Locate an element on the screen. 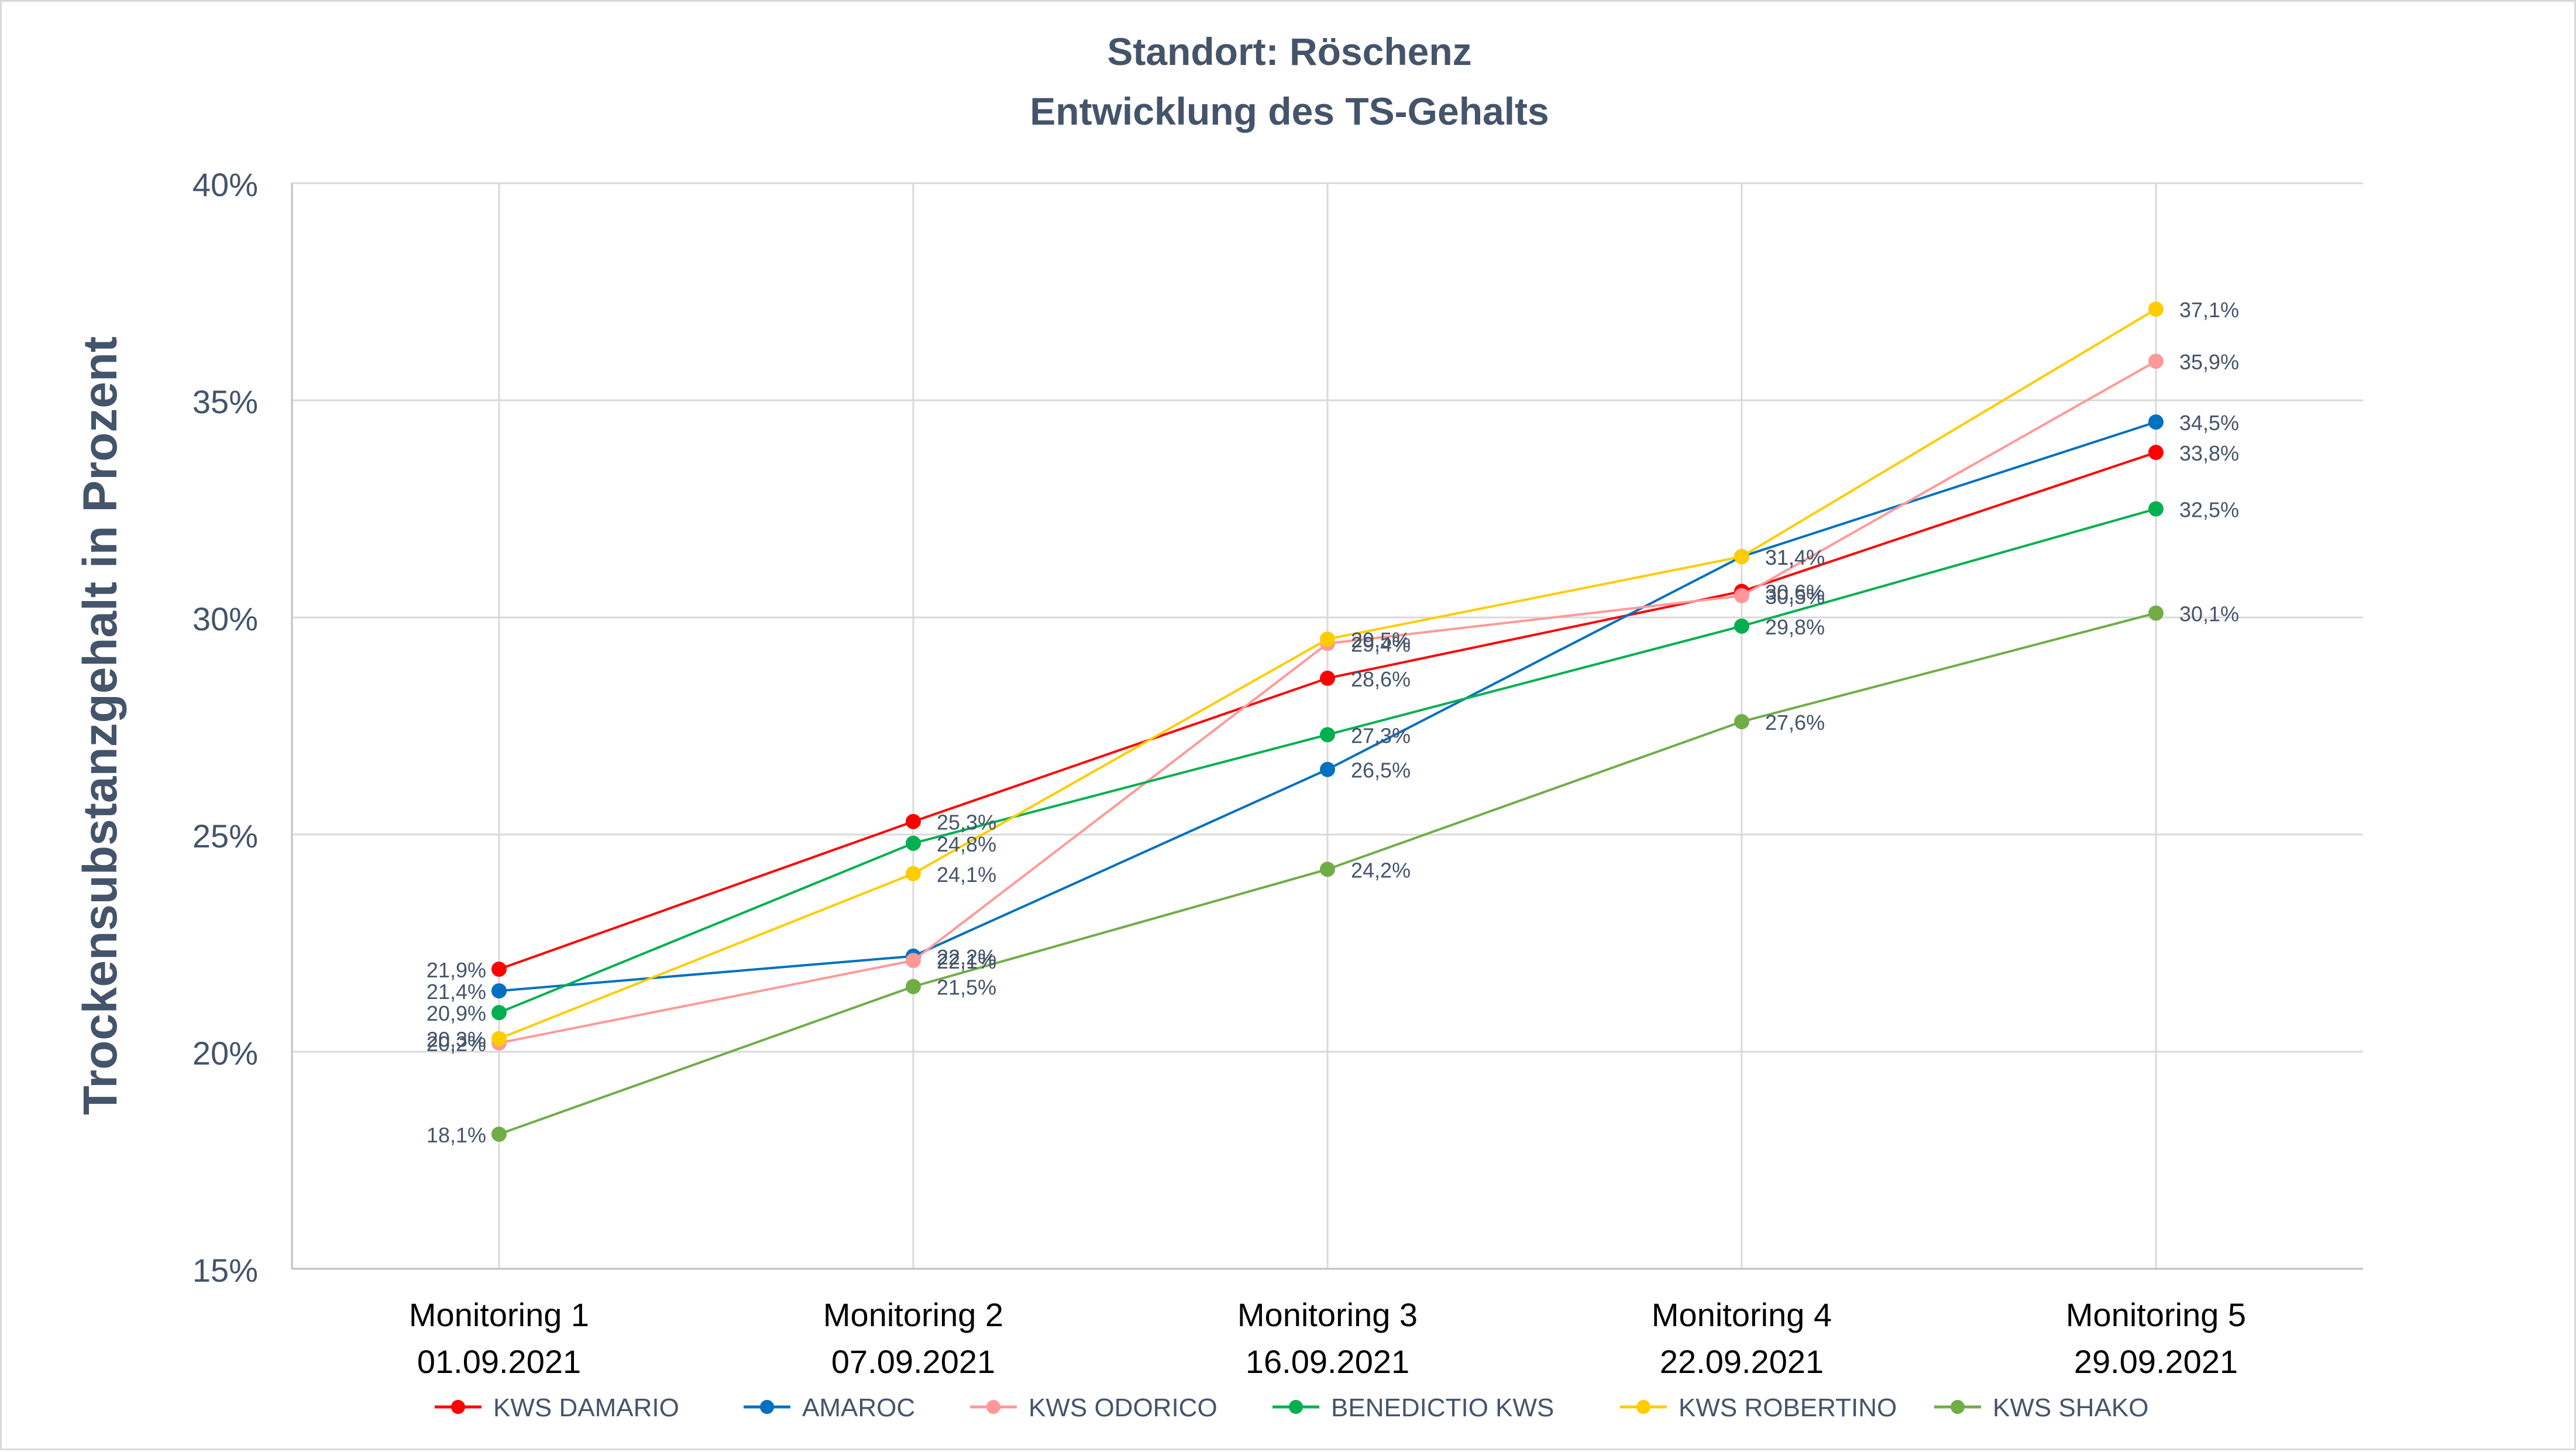  data-label: 18,1% is located at coordinates (456, 1135).